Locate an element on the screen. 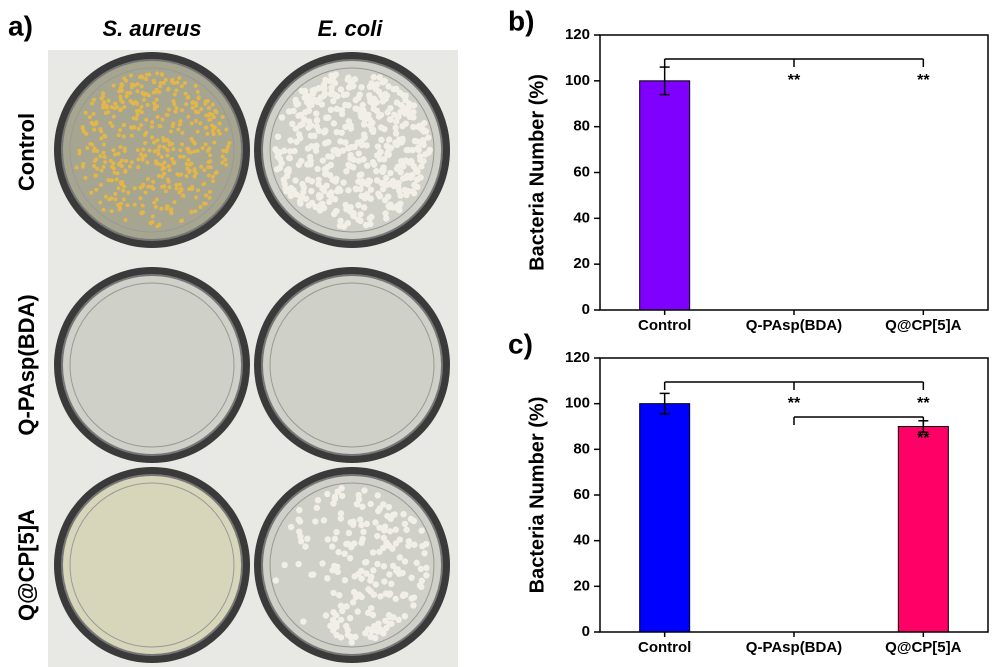 Image resolution: width=1000 pixels, height=667 pixels. dish-inner is located at coordinates (152, 150).